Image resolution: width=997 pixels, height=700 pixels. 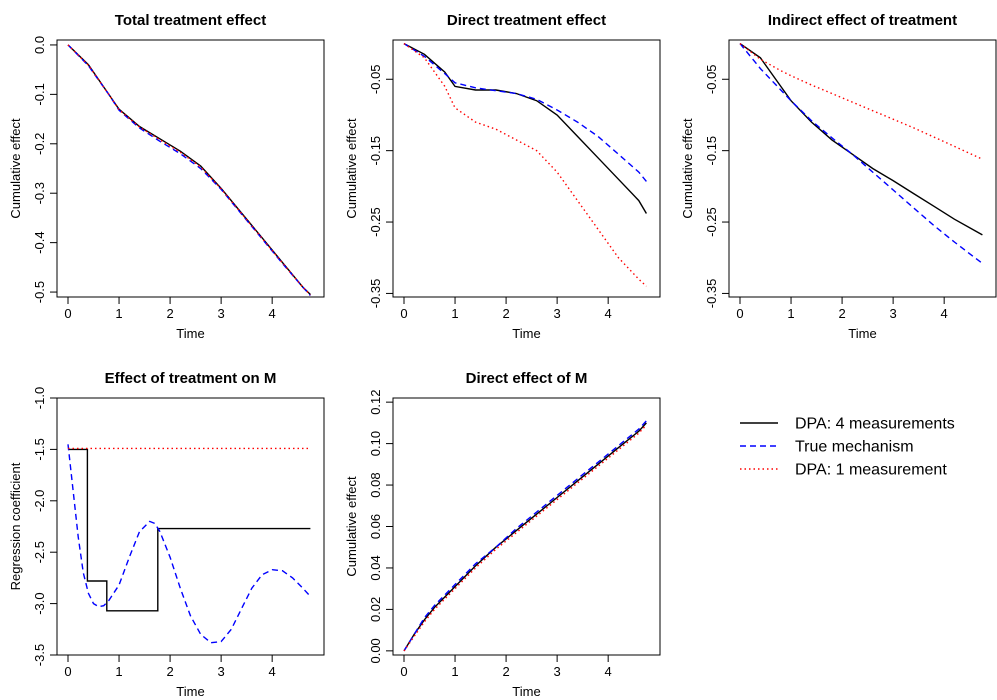 What do you see at coordinates (875, 424) in the screenshot?
I see `legend-label: DPA: 4 measurements` at bounding box center [875, 424].